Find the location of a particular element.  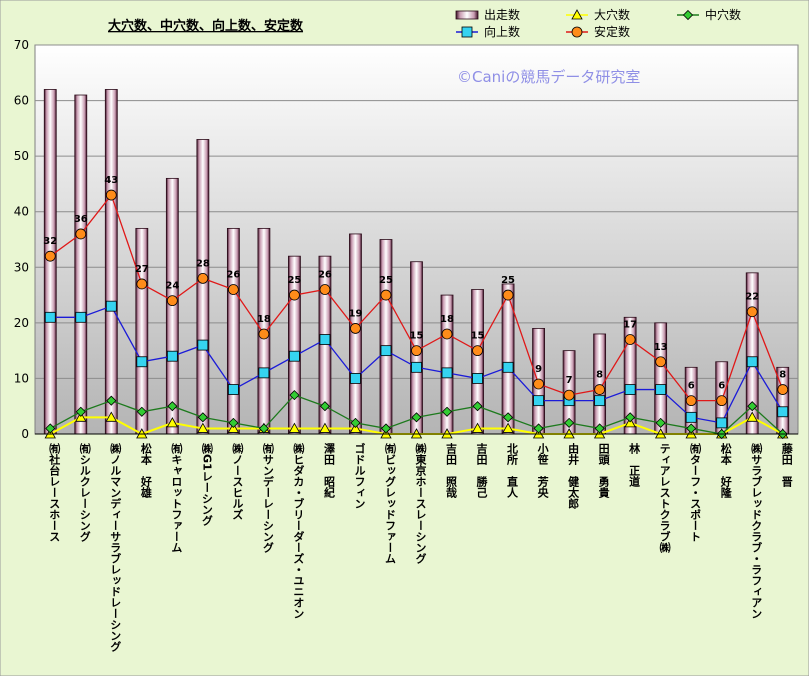

chart-title: 大穴数、中穴数、向上数、安定数 is located at coordinates (206, 26).